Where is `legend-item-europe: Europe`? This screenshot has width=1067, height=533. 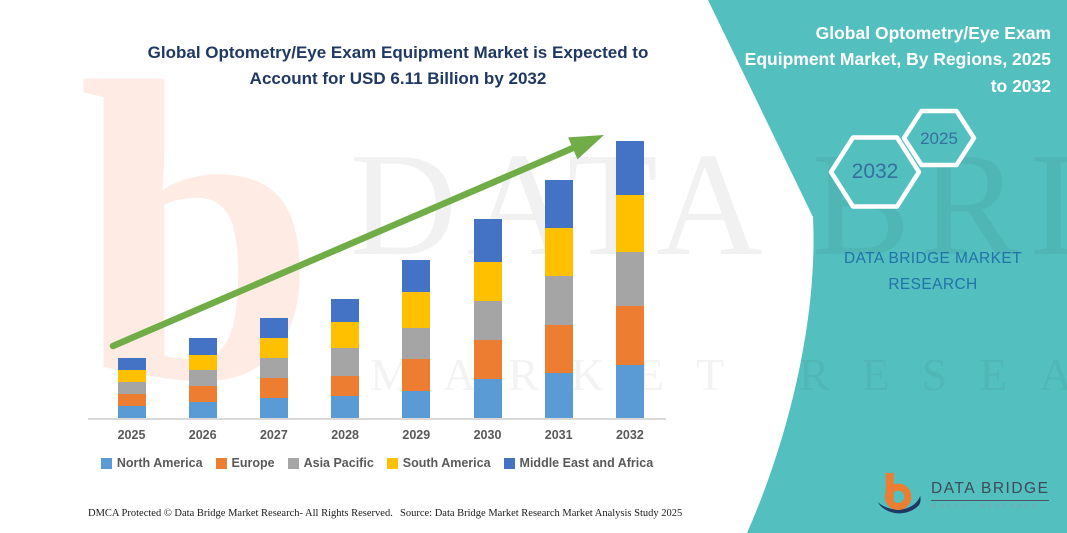 legend-item-europe: Europe is located at coordinates (245, 463).